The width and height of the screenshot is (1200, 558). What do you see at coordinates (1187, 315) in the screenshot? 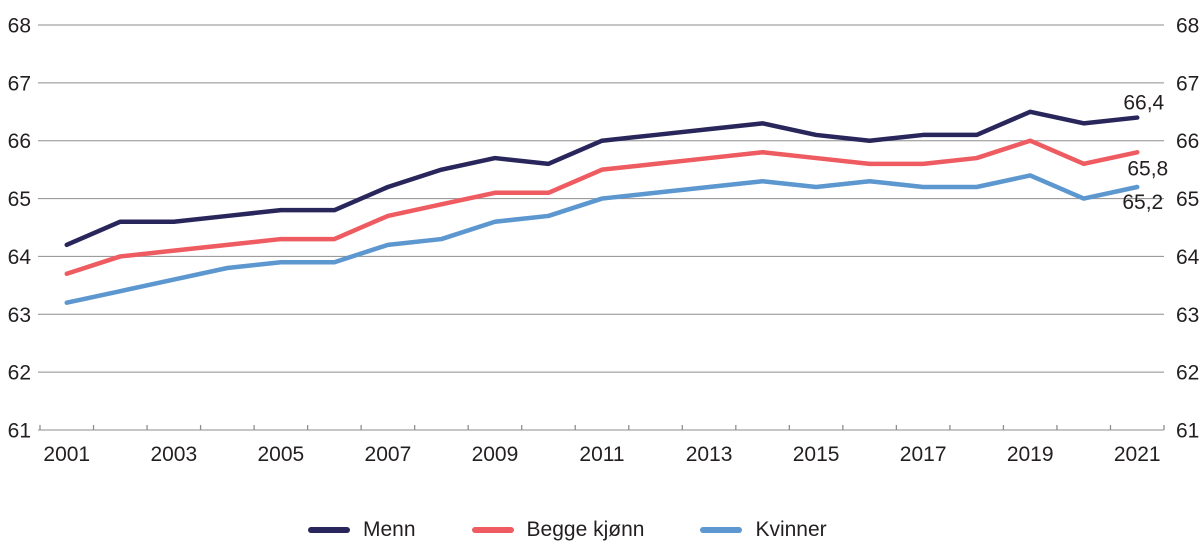
I see `y-axis-label-right: 63` at bounding box center [1187, 315].